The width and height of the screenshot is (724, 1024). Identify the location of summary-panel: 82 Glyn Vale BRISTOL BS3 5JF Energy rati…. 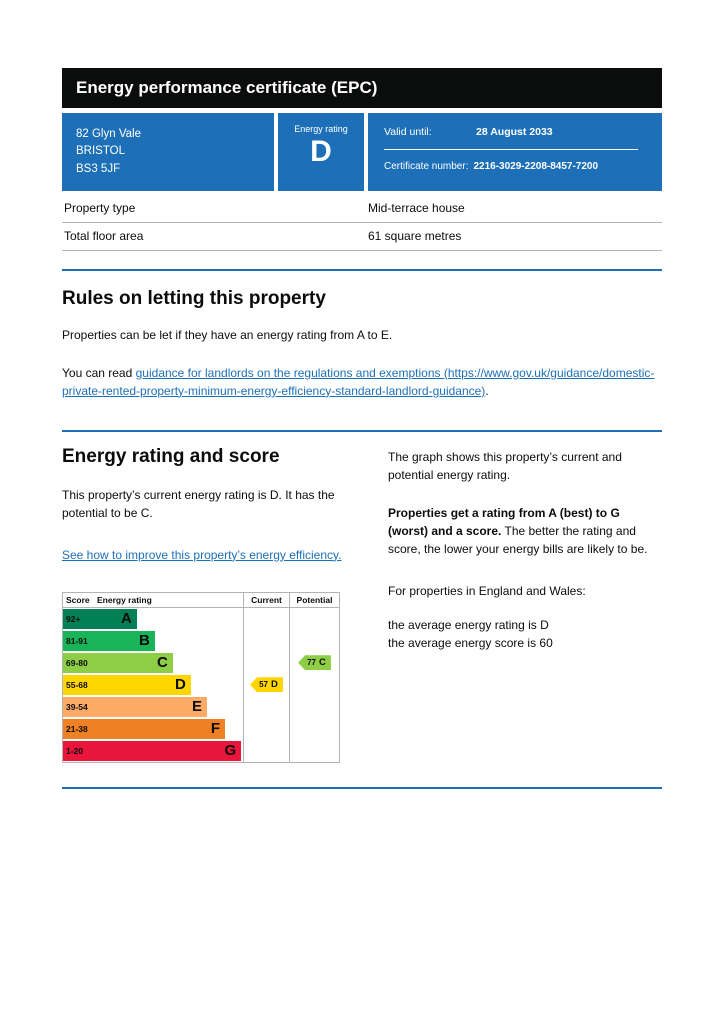
(362, 152).